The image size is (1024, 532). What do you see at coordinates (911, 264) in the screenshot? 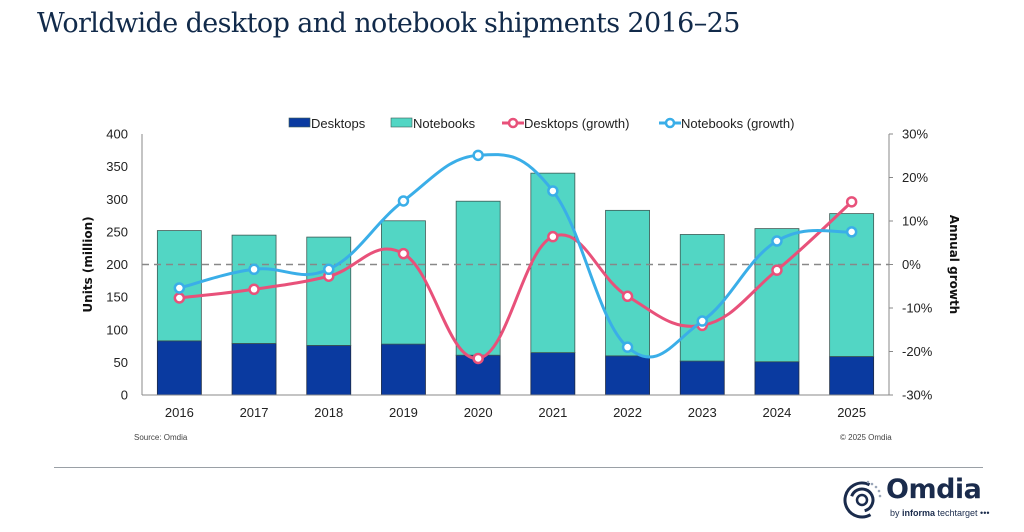
I see `y2-tick-label: 0%` at bounding box center [911, 264].